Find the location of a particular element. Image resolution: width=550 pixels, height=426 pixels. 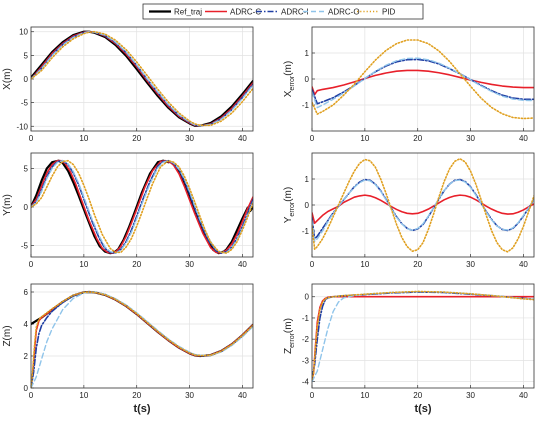

panel-zerr: 0 10 20 30 40 -4 -3 -2 -1 0 Zerror(m) t(s) is located at coordinates (409, 349).